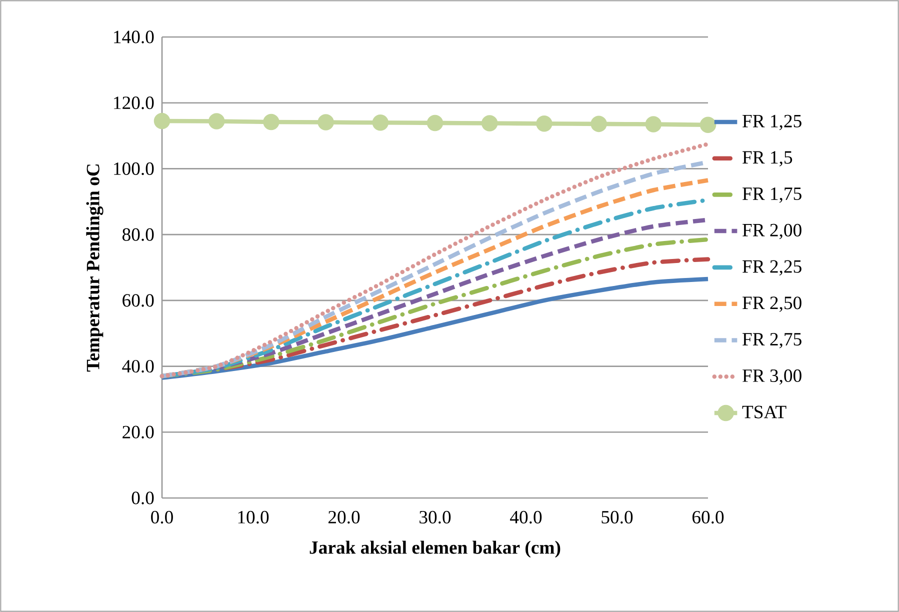  What do you see at coordinates (767, 158) in the screenshot?
I see `legend-label: FR 1,5` at bounding box center [767, 158].